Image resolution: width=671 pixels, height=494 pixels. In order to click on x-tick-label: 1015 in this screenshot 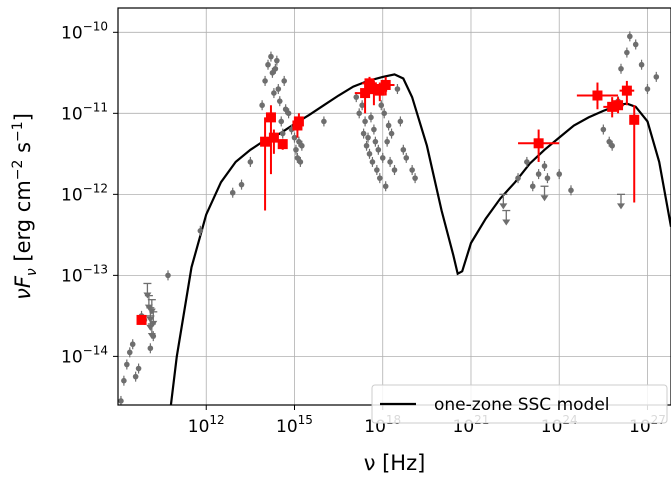, I will do `click(294, 425)`.